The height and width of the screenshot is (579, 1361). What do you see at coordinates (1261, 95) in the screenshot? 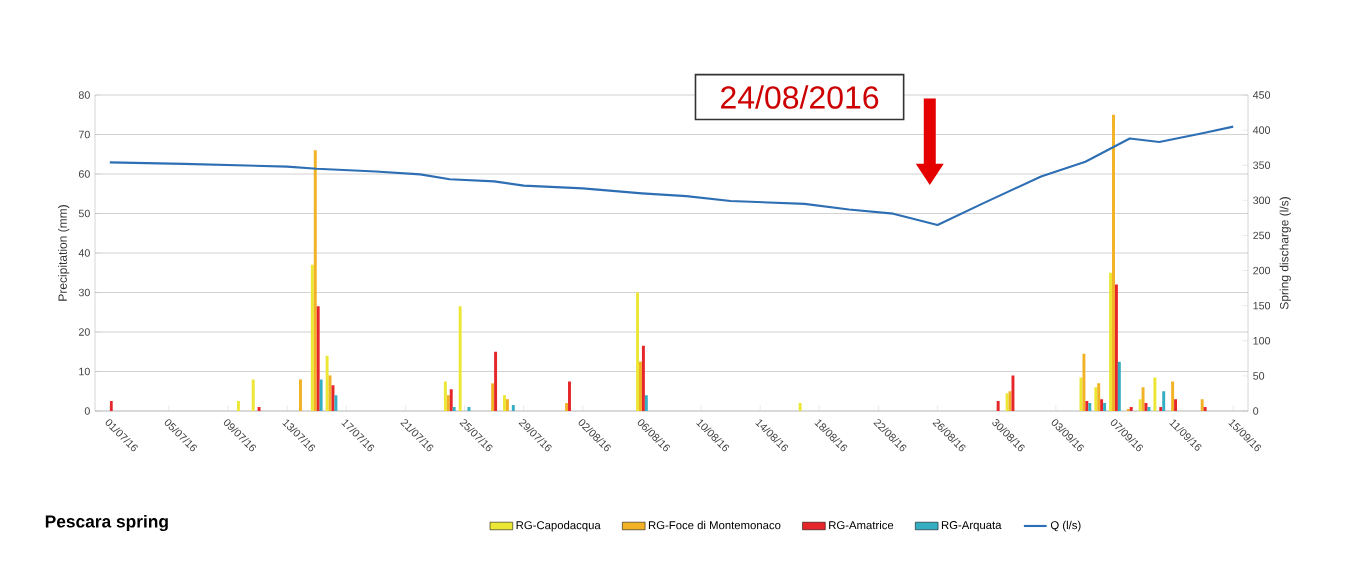
I see `y2-tick-label: 450` at bounding box center [1261, 95].